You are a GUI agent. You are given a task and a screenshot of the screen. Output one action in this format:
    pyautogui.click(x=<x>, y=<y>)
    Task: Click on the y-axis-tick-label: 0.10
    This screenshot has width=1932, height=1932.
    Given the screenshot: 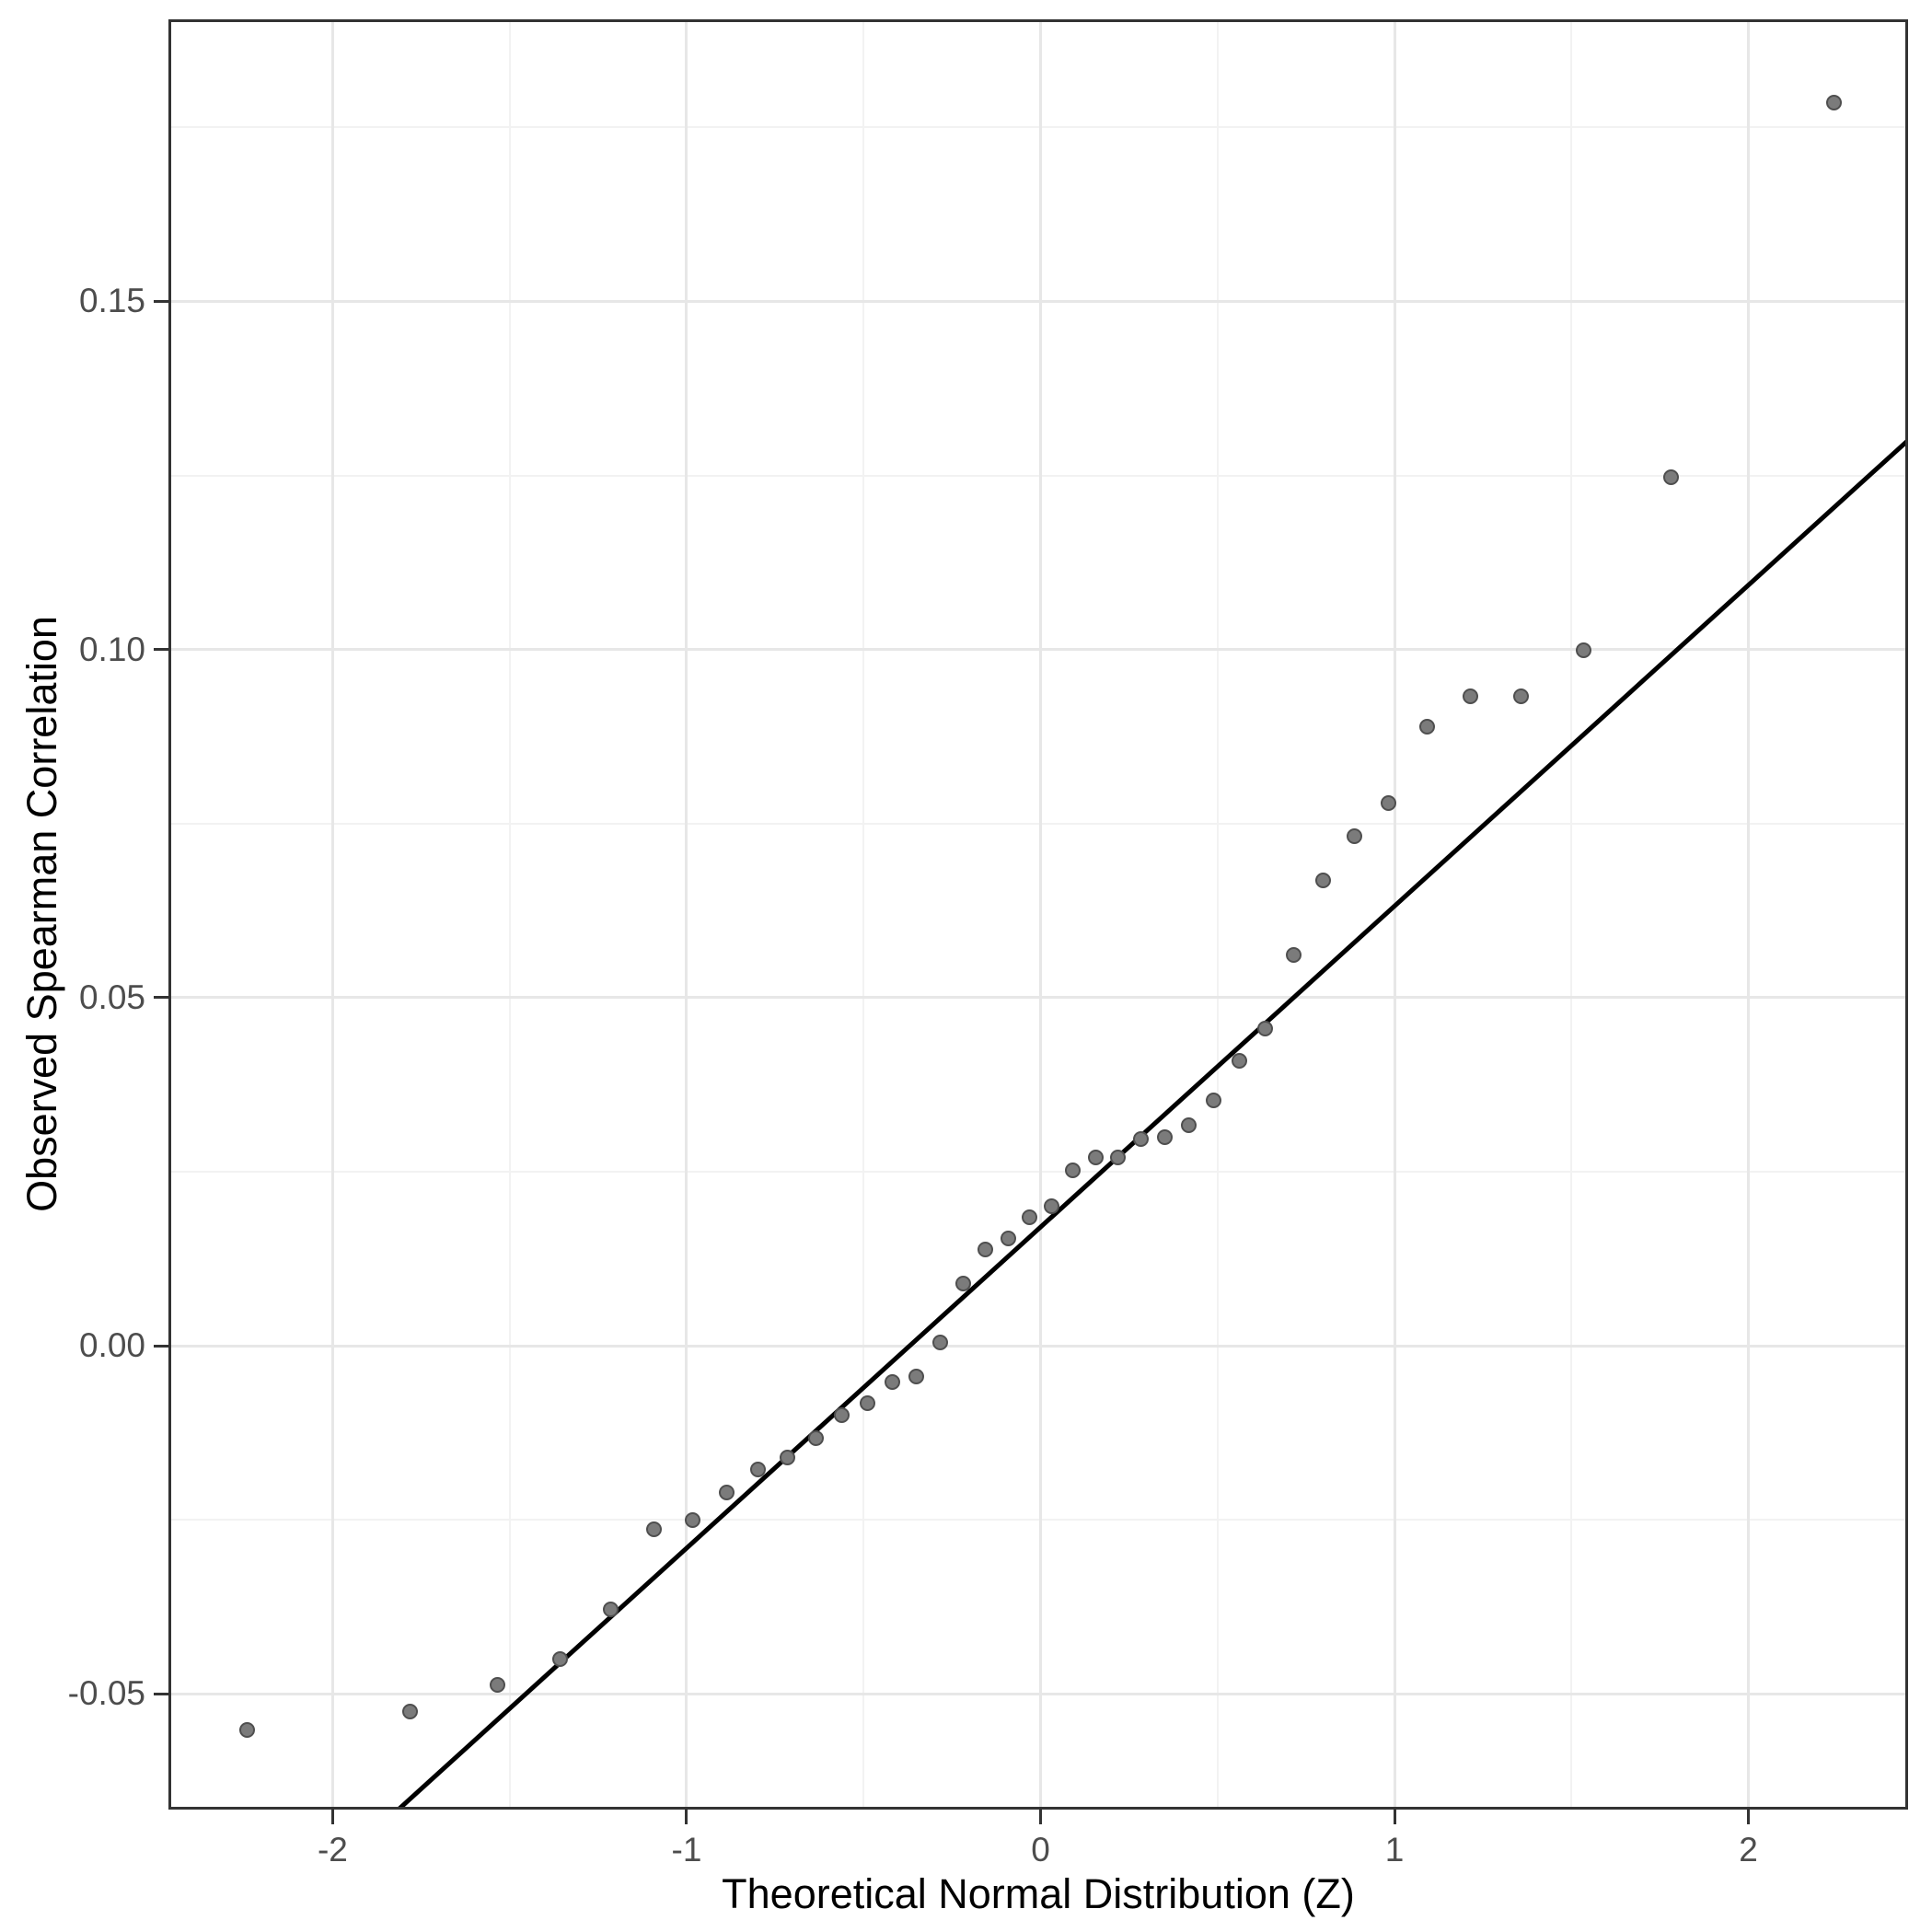 What is the action you would take?
    pyautogui.click(x=112, y=649)
    